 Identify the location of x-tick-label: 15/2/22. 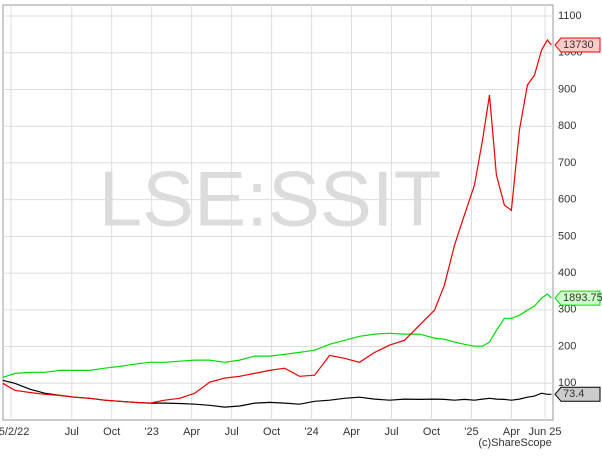
(14, 432).